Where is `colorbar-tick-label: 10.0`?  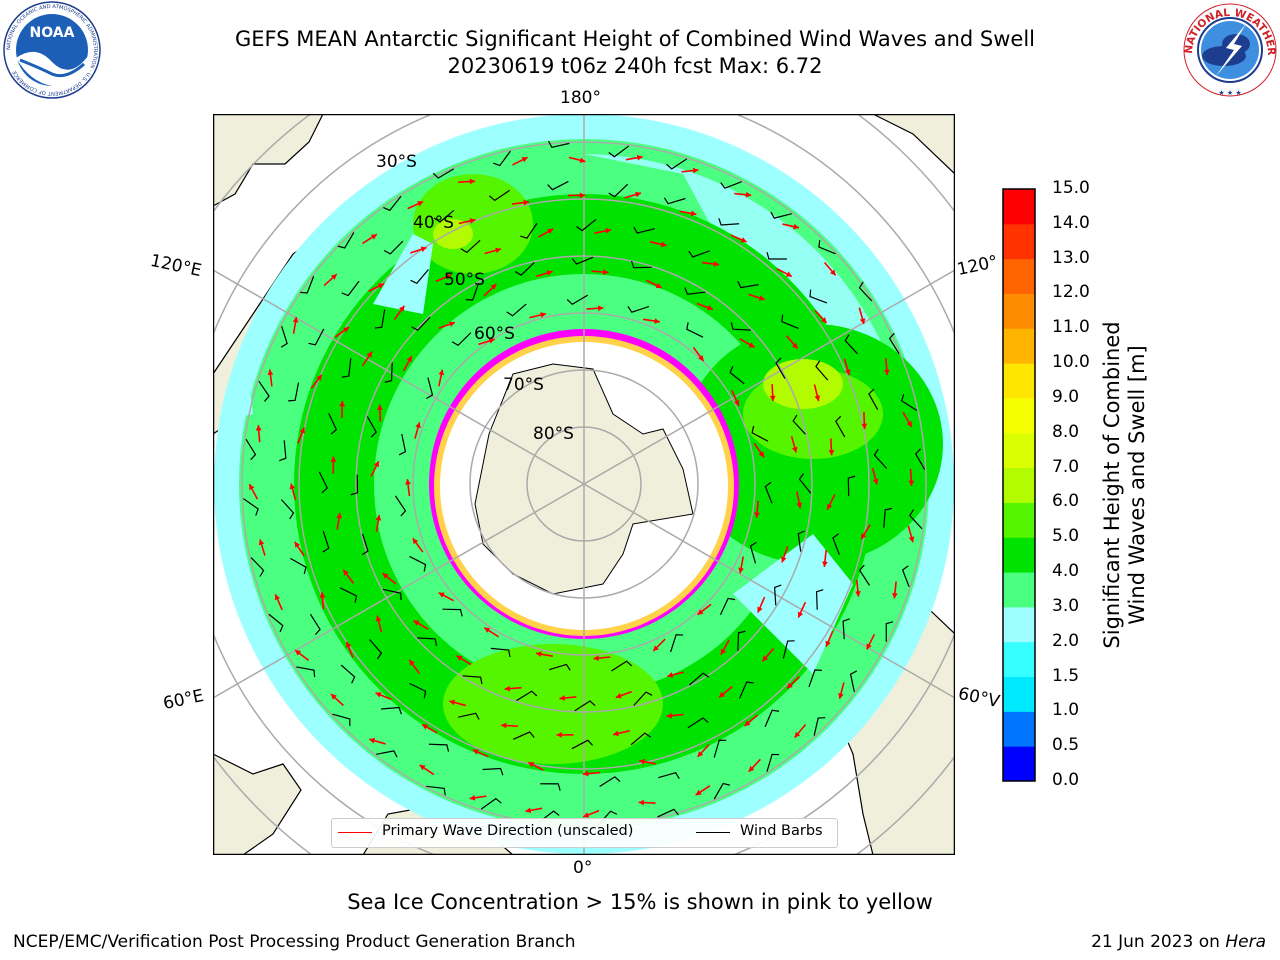
colorbar-tick-label: 10.0 is located at coordinates (1071, 362).